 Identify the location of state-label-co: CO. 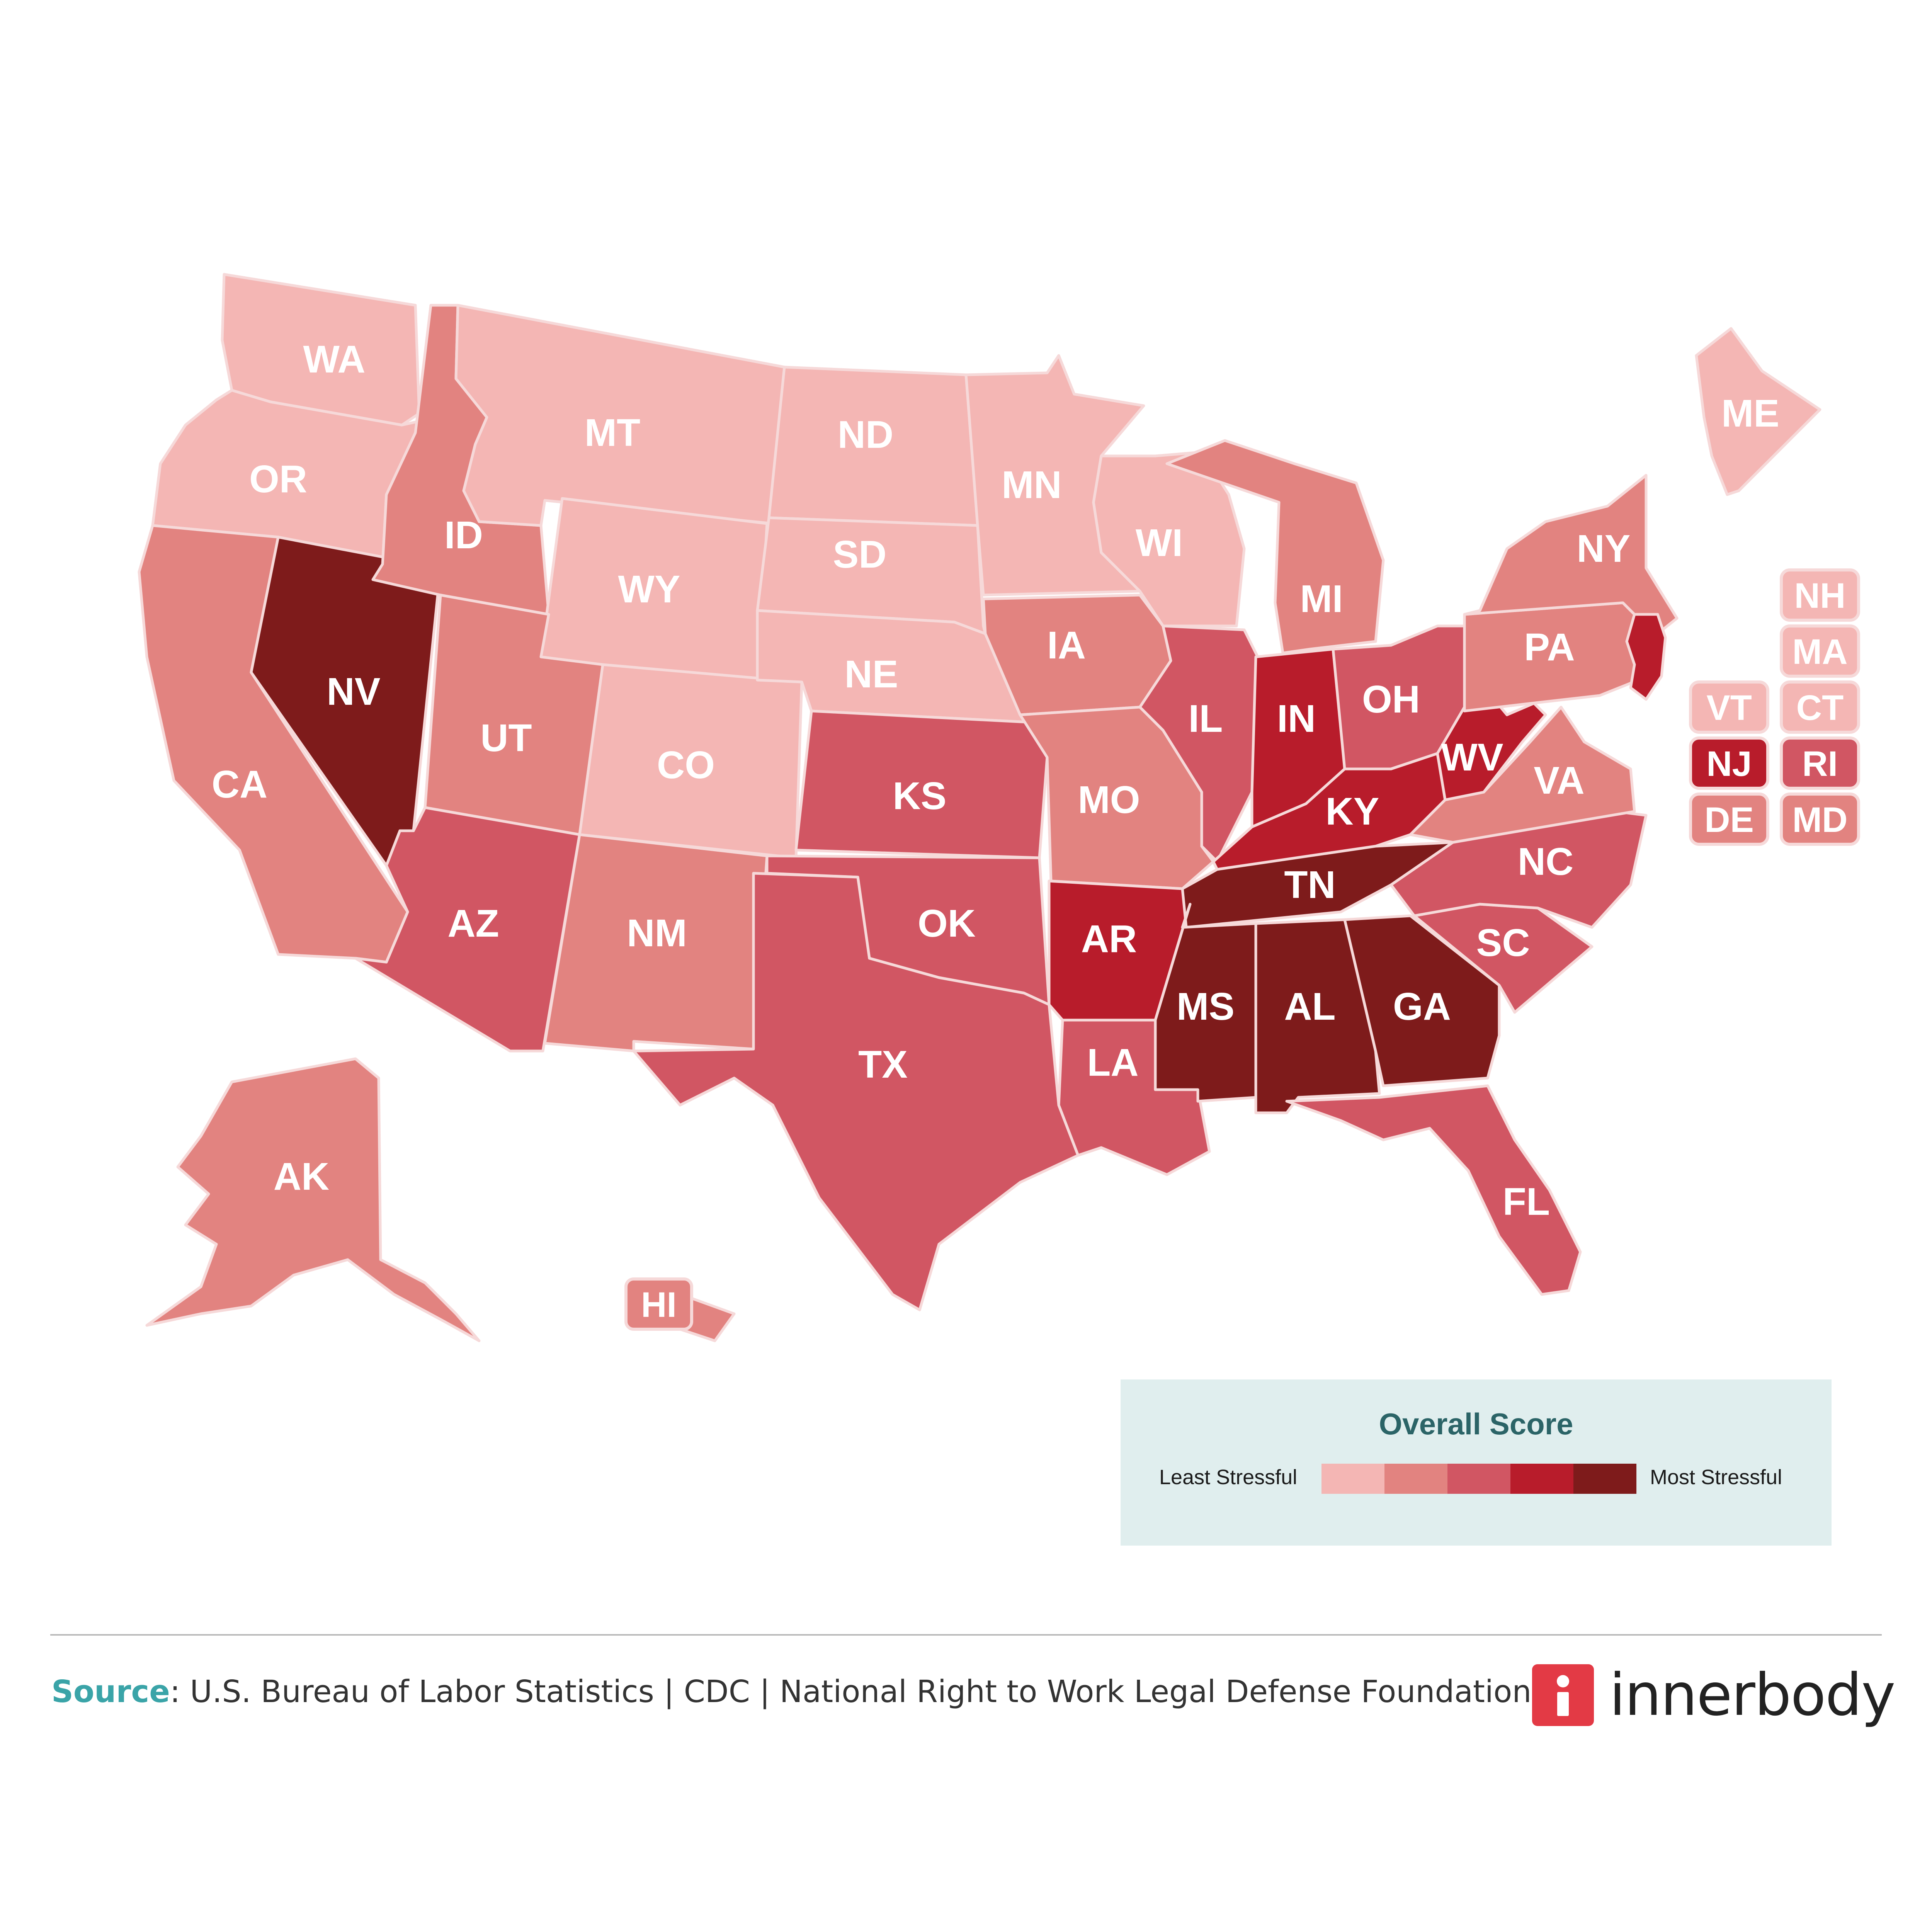
(686, 765).